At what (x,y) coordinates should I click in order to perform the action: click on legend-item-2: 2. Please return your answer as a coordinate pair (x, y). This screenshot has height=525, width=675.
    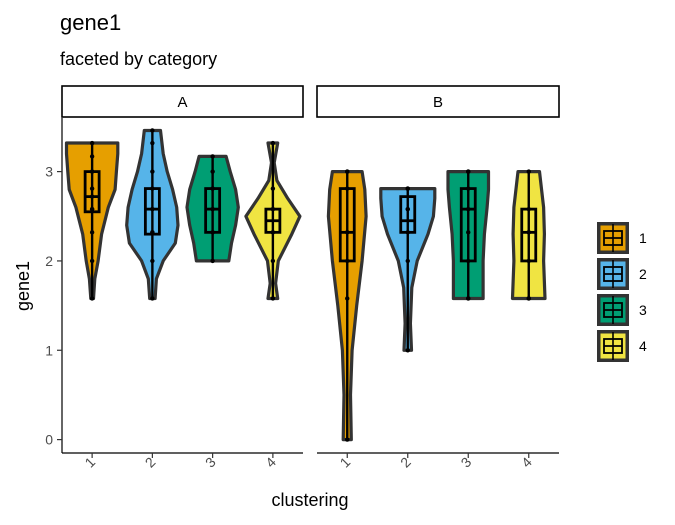
    Looking at the image, I should click on (622, 274).